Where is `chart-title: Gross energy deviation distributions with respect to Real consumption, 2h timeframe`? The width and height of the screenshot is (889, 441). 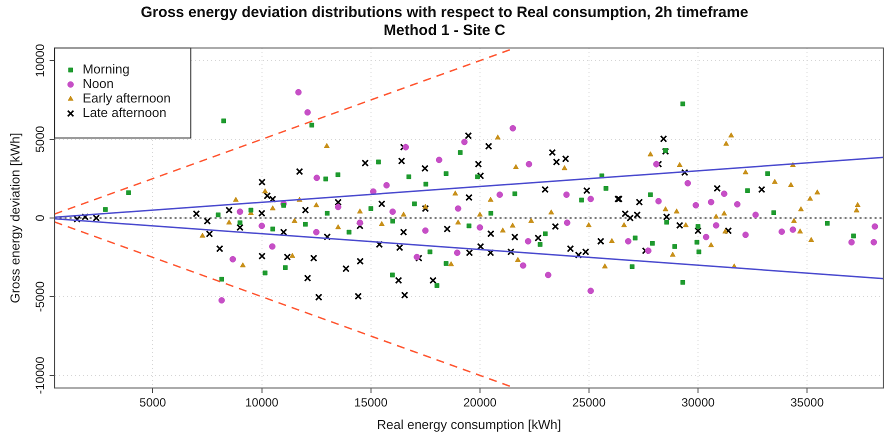 chart-title: Gross energy deviation distributions with respect to Real consumption, 2h timeframe is located at coordinates (444, 13).